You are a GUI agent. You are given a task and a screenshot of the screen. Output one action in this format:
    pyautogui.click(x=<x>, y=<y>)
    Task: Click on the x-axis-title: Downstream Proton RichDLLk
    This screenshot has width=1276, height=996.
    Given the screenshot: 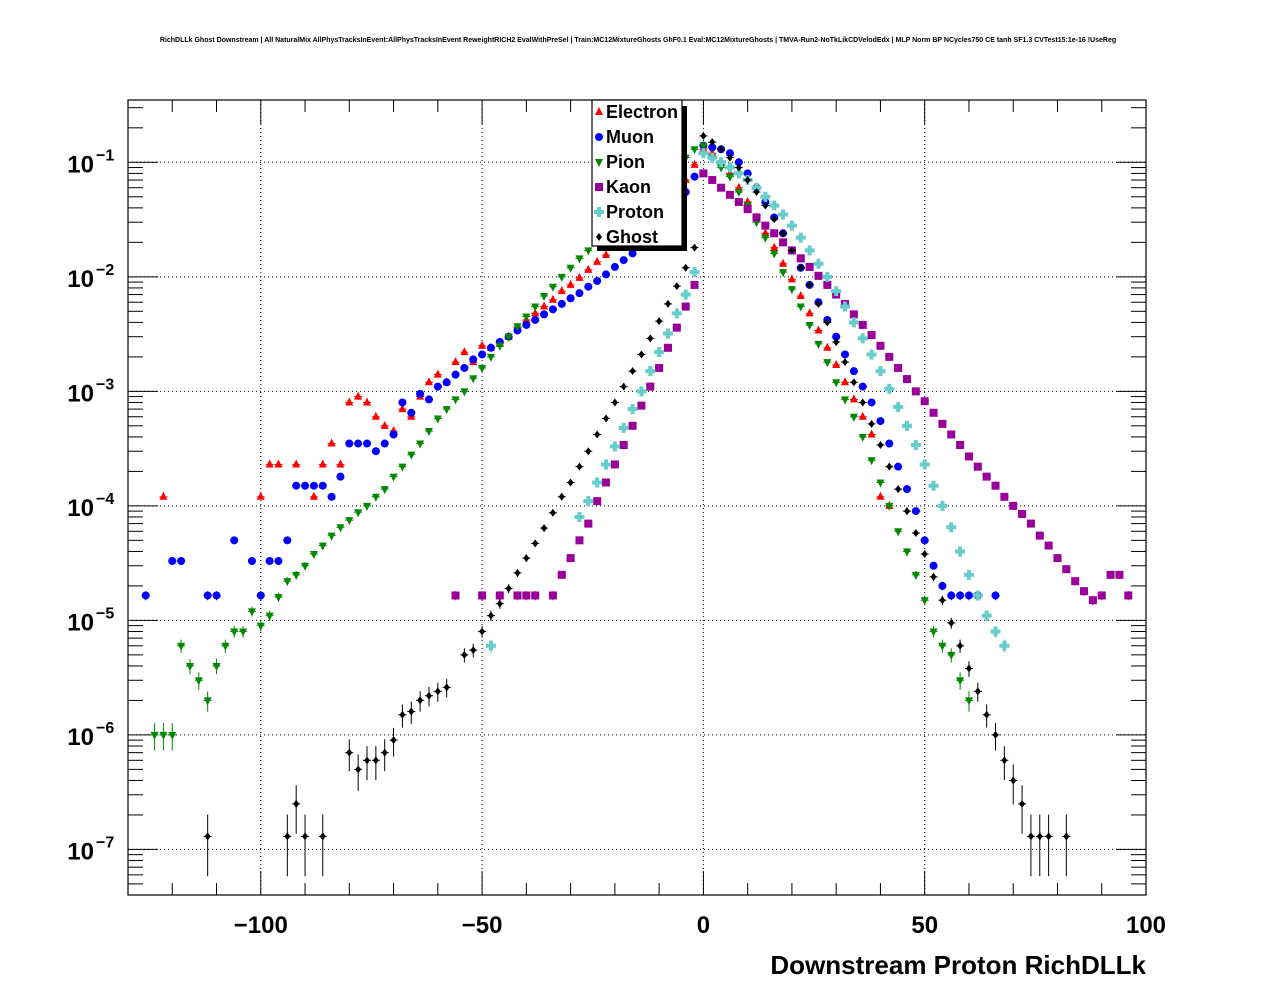 What is the action you would take?
    pyautogui.click(x=958, y=965)
    